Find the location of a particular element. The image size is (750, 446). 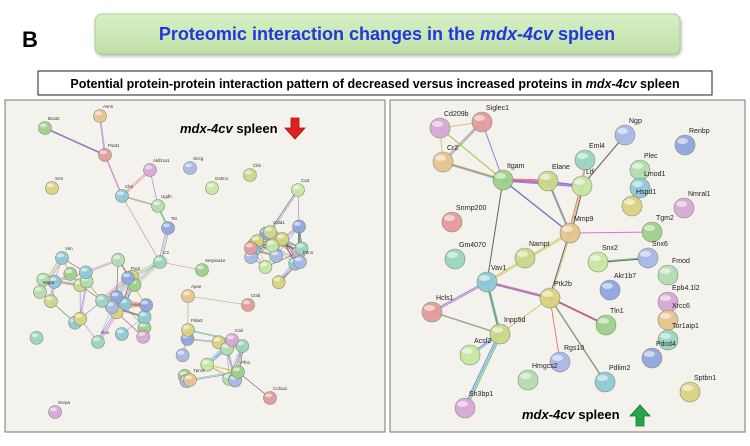

node-label: Lmod1 is located at coordinates (655, 174).